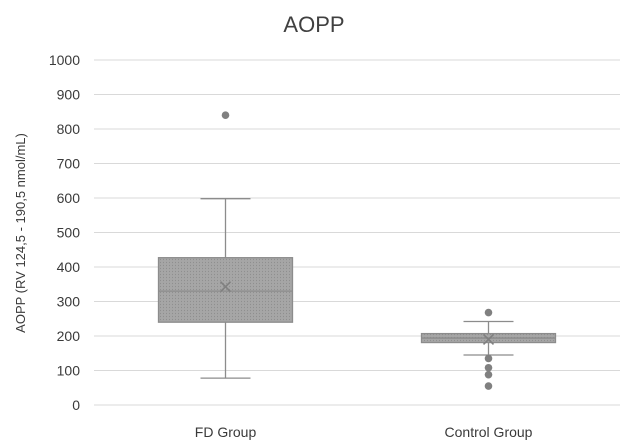  I want to click on x-category-label: FD Group, so click(226, 432).